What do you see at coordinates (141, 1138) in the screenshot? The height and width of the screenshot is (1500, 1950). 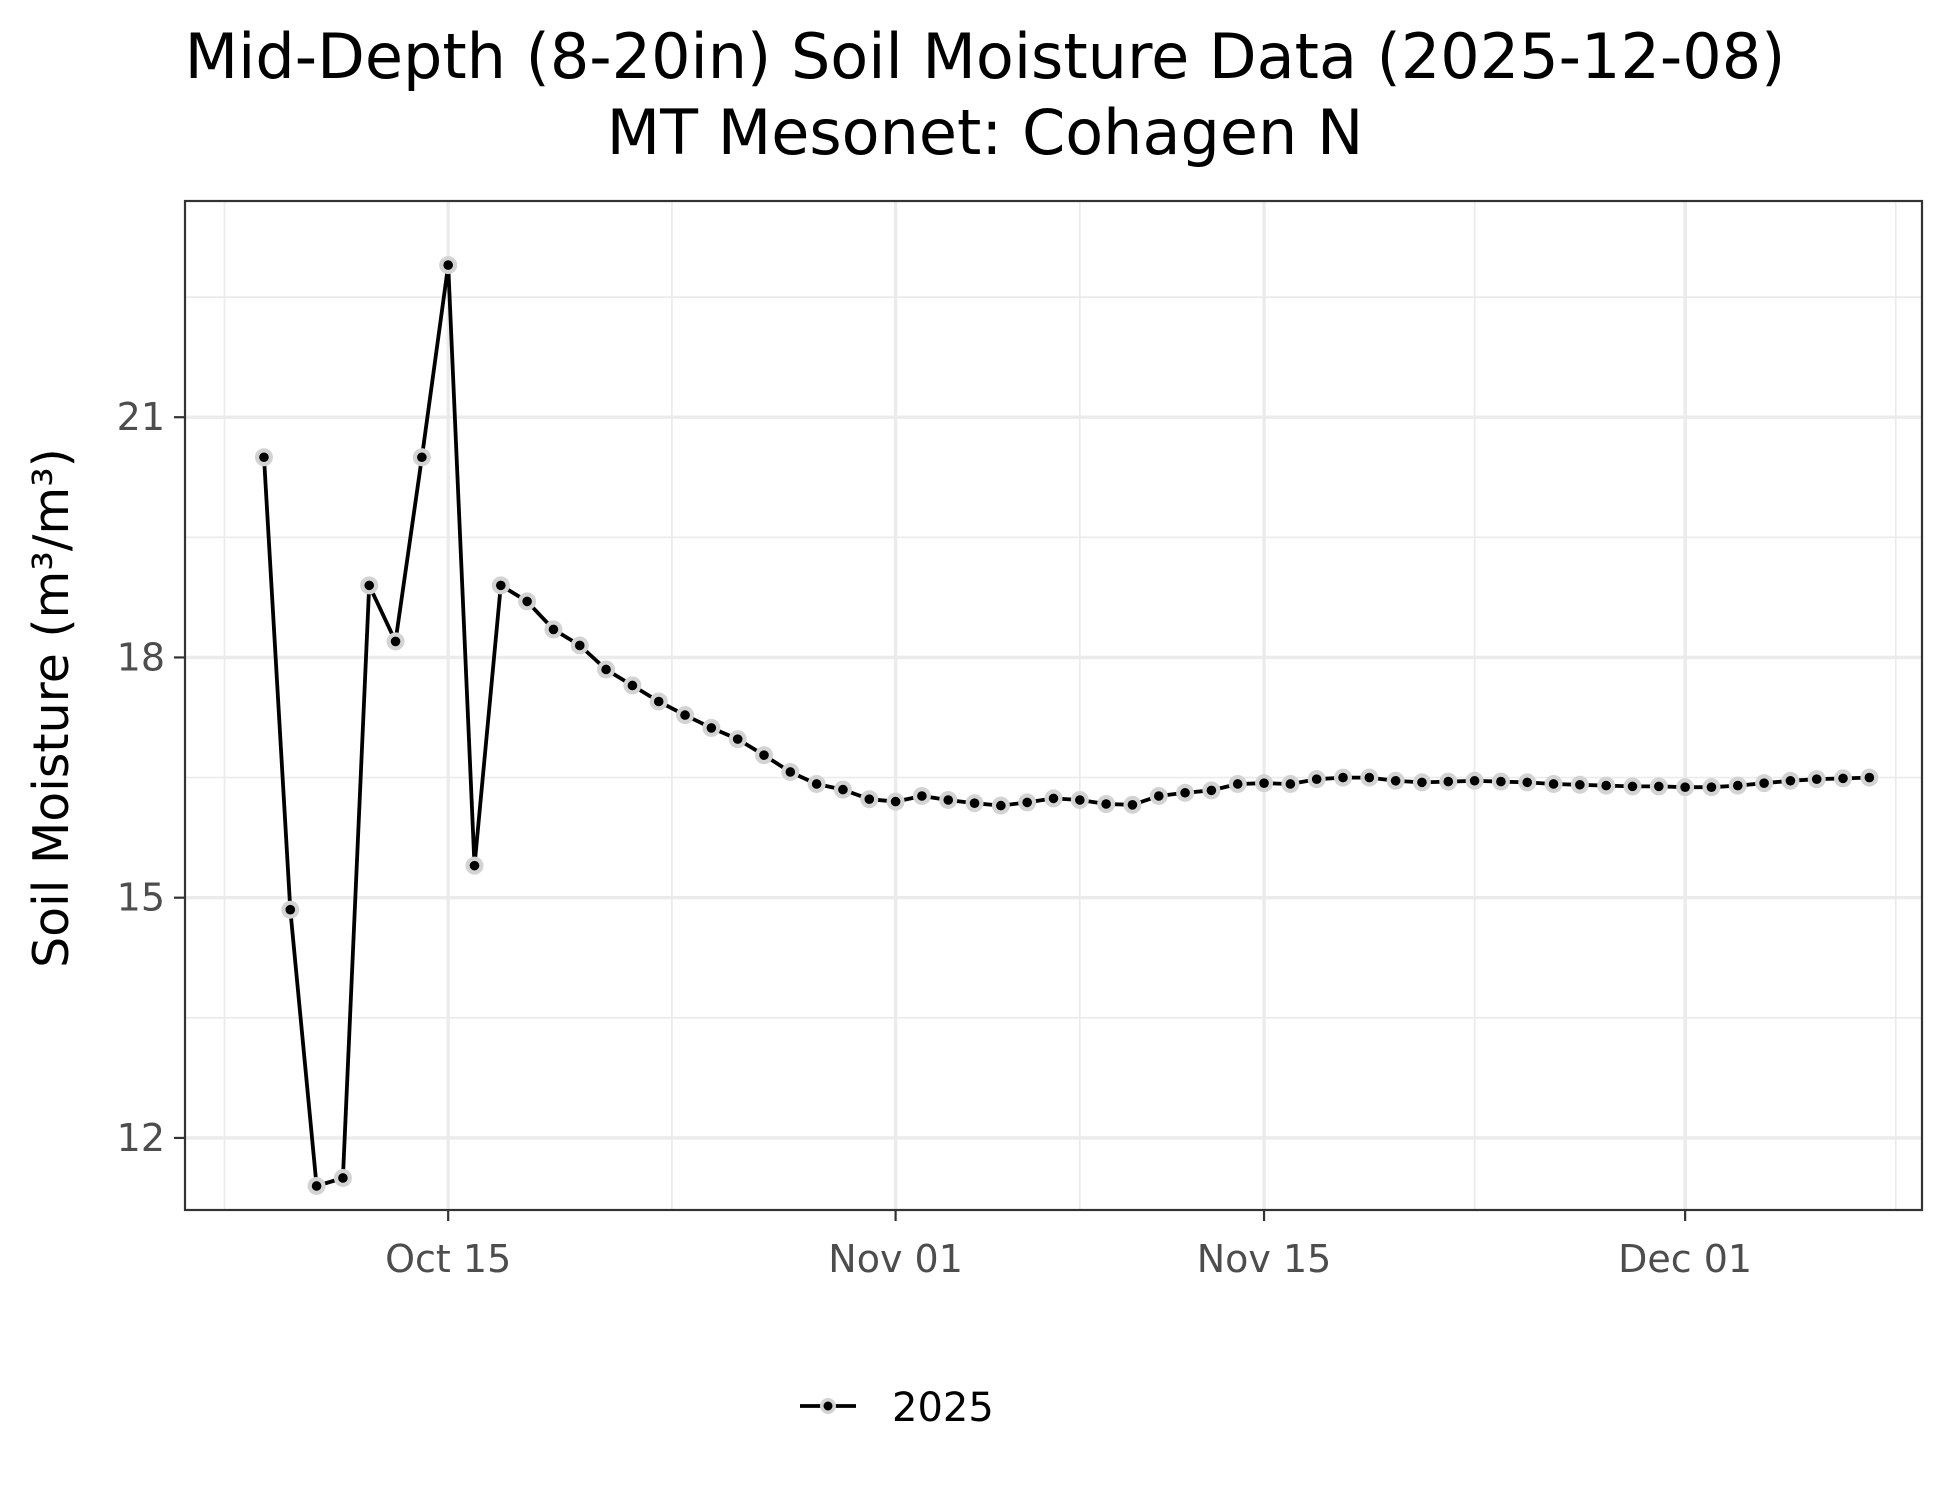 I see `y-tick-label: 12` at bounding box center [141, 1138].